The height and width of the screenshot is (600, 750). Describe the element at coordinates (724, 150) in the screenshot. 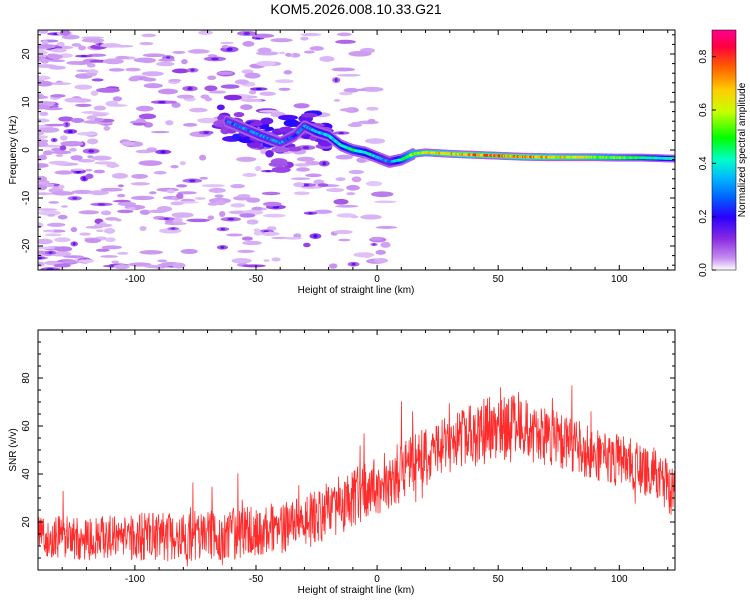

I see `colorbar-gradient` at that location.